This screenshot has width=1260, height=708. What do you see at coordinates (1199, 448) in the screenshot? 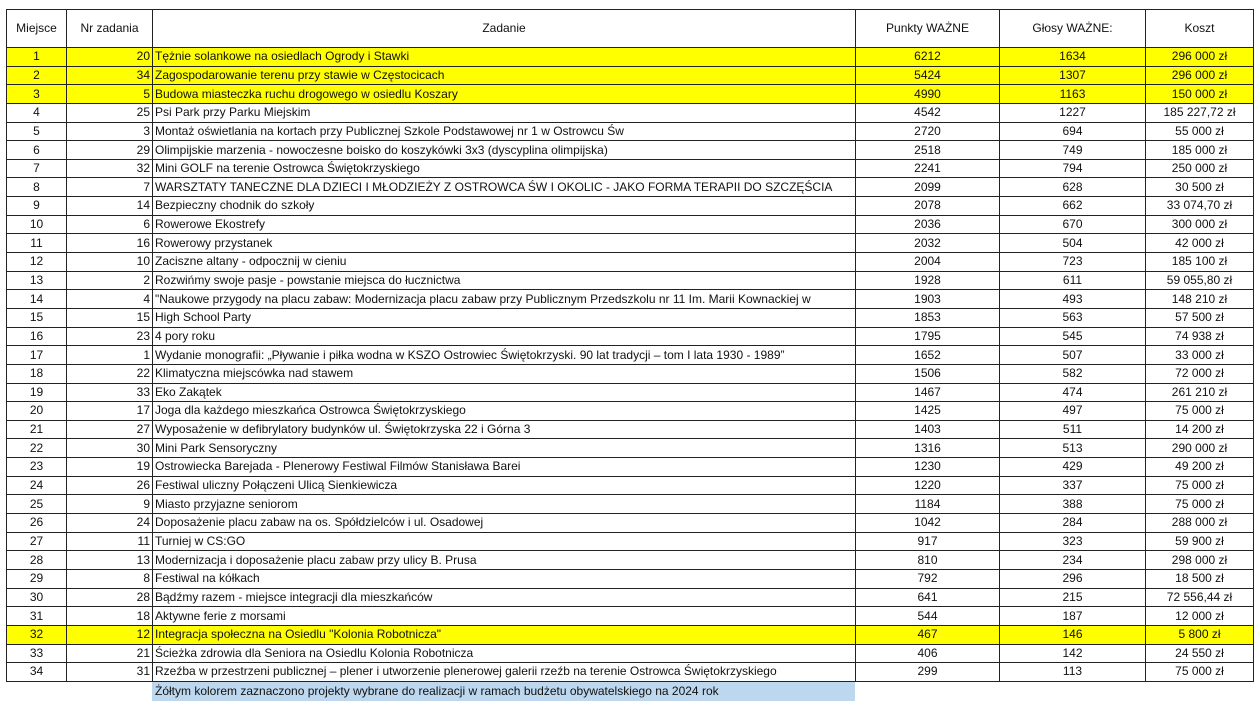
I see `cell-koszt: 290 000 zł` at bounding box center [1199, 448].